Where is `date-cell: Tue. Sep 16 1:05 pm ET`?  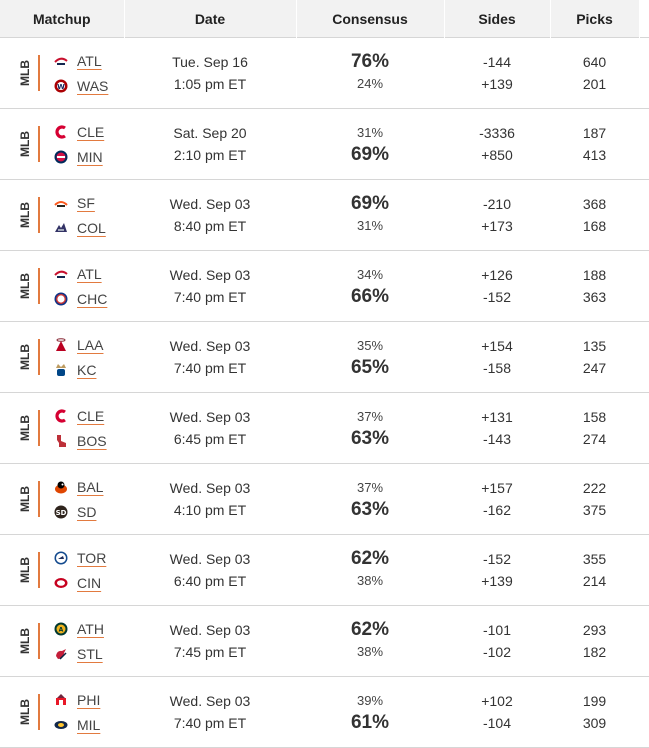 date-cell: Tue. Sep 16 1:05 pm ET is located at coordinates (210, 73).